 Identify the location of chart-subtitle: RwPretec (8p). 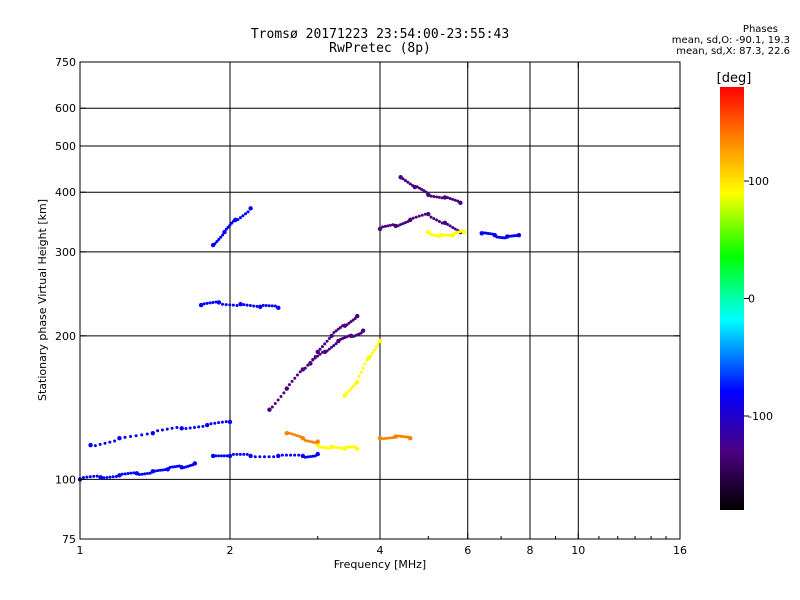
(380, 48).